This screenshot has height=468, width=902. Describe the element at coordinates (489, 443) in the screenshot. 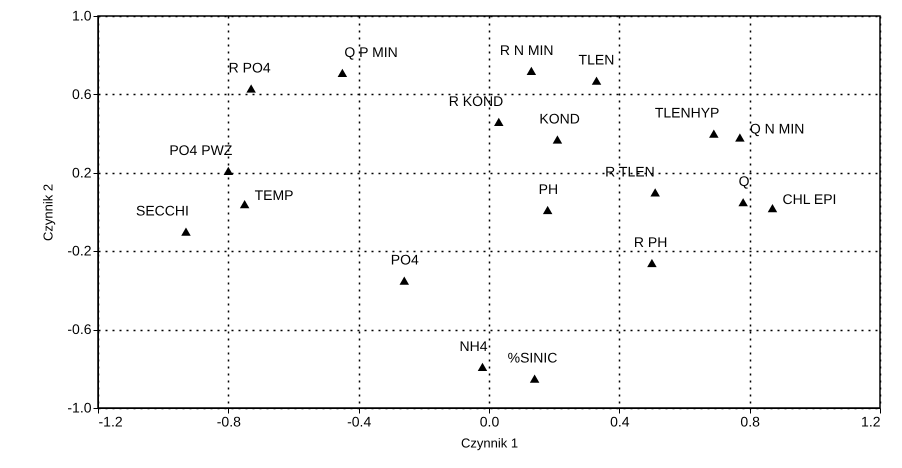

I see `x-axis-title: Czynnik 1` at that location.